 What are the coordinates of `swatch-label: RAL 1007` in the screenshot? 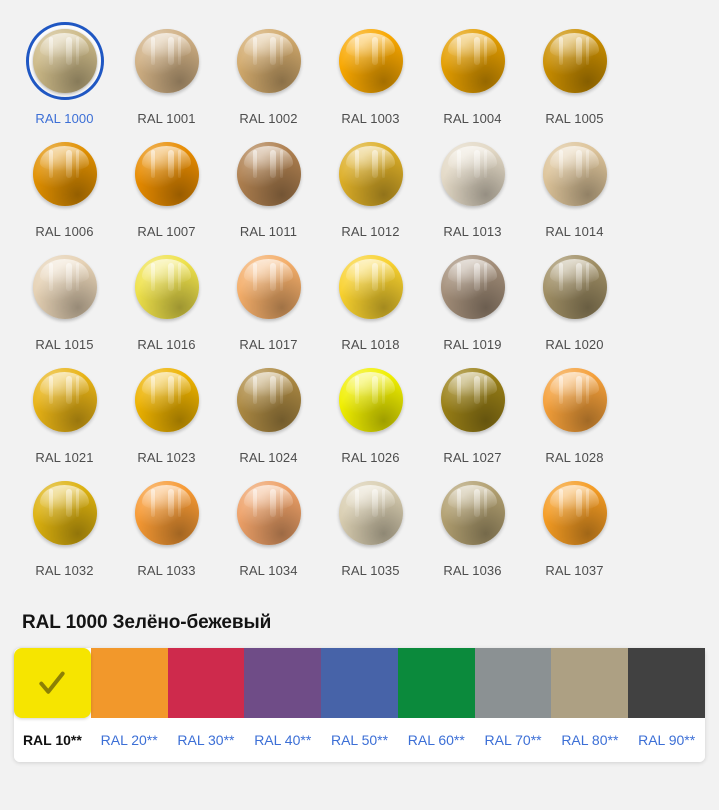 It's located at (166, 231).